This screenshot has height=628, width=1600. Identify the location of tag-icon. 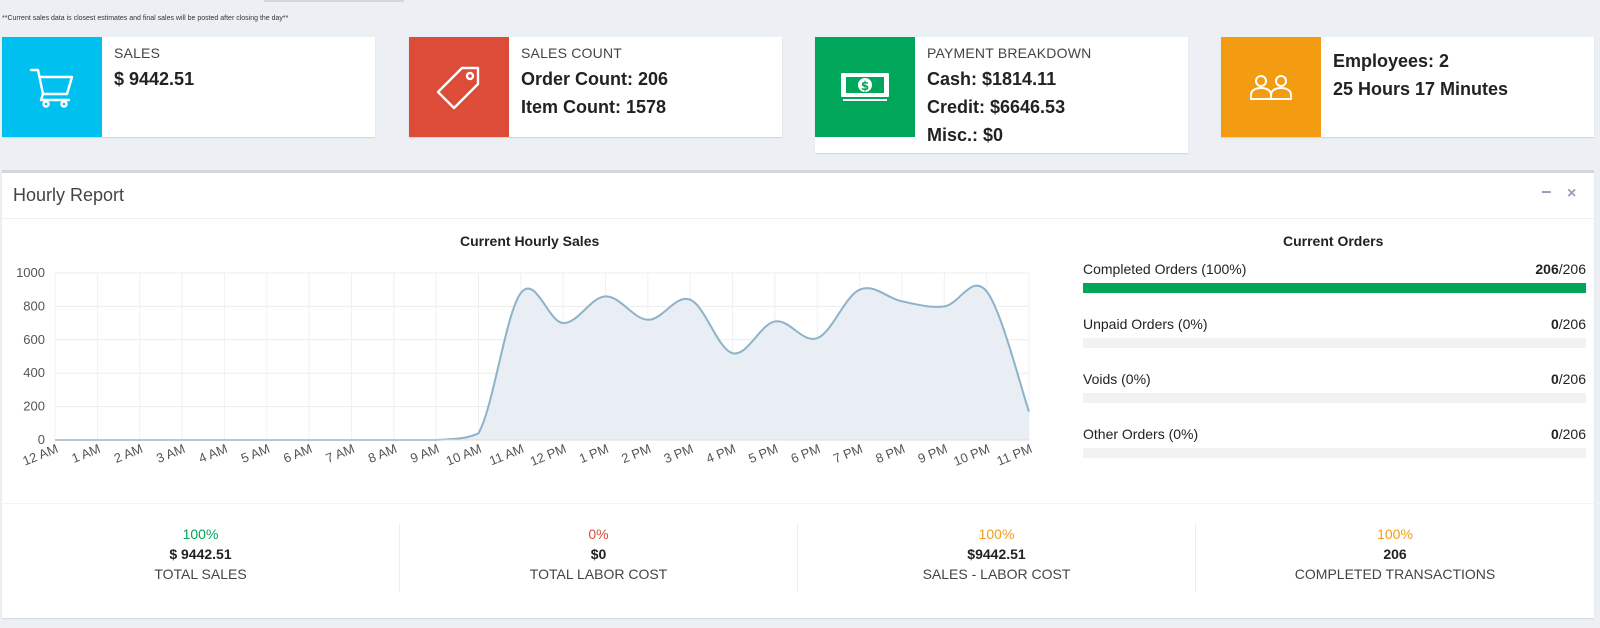
(459, 87).